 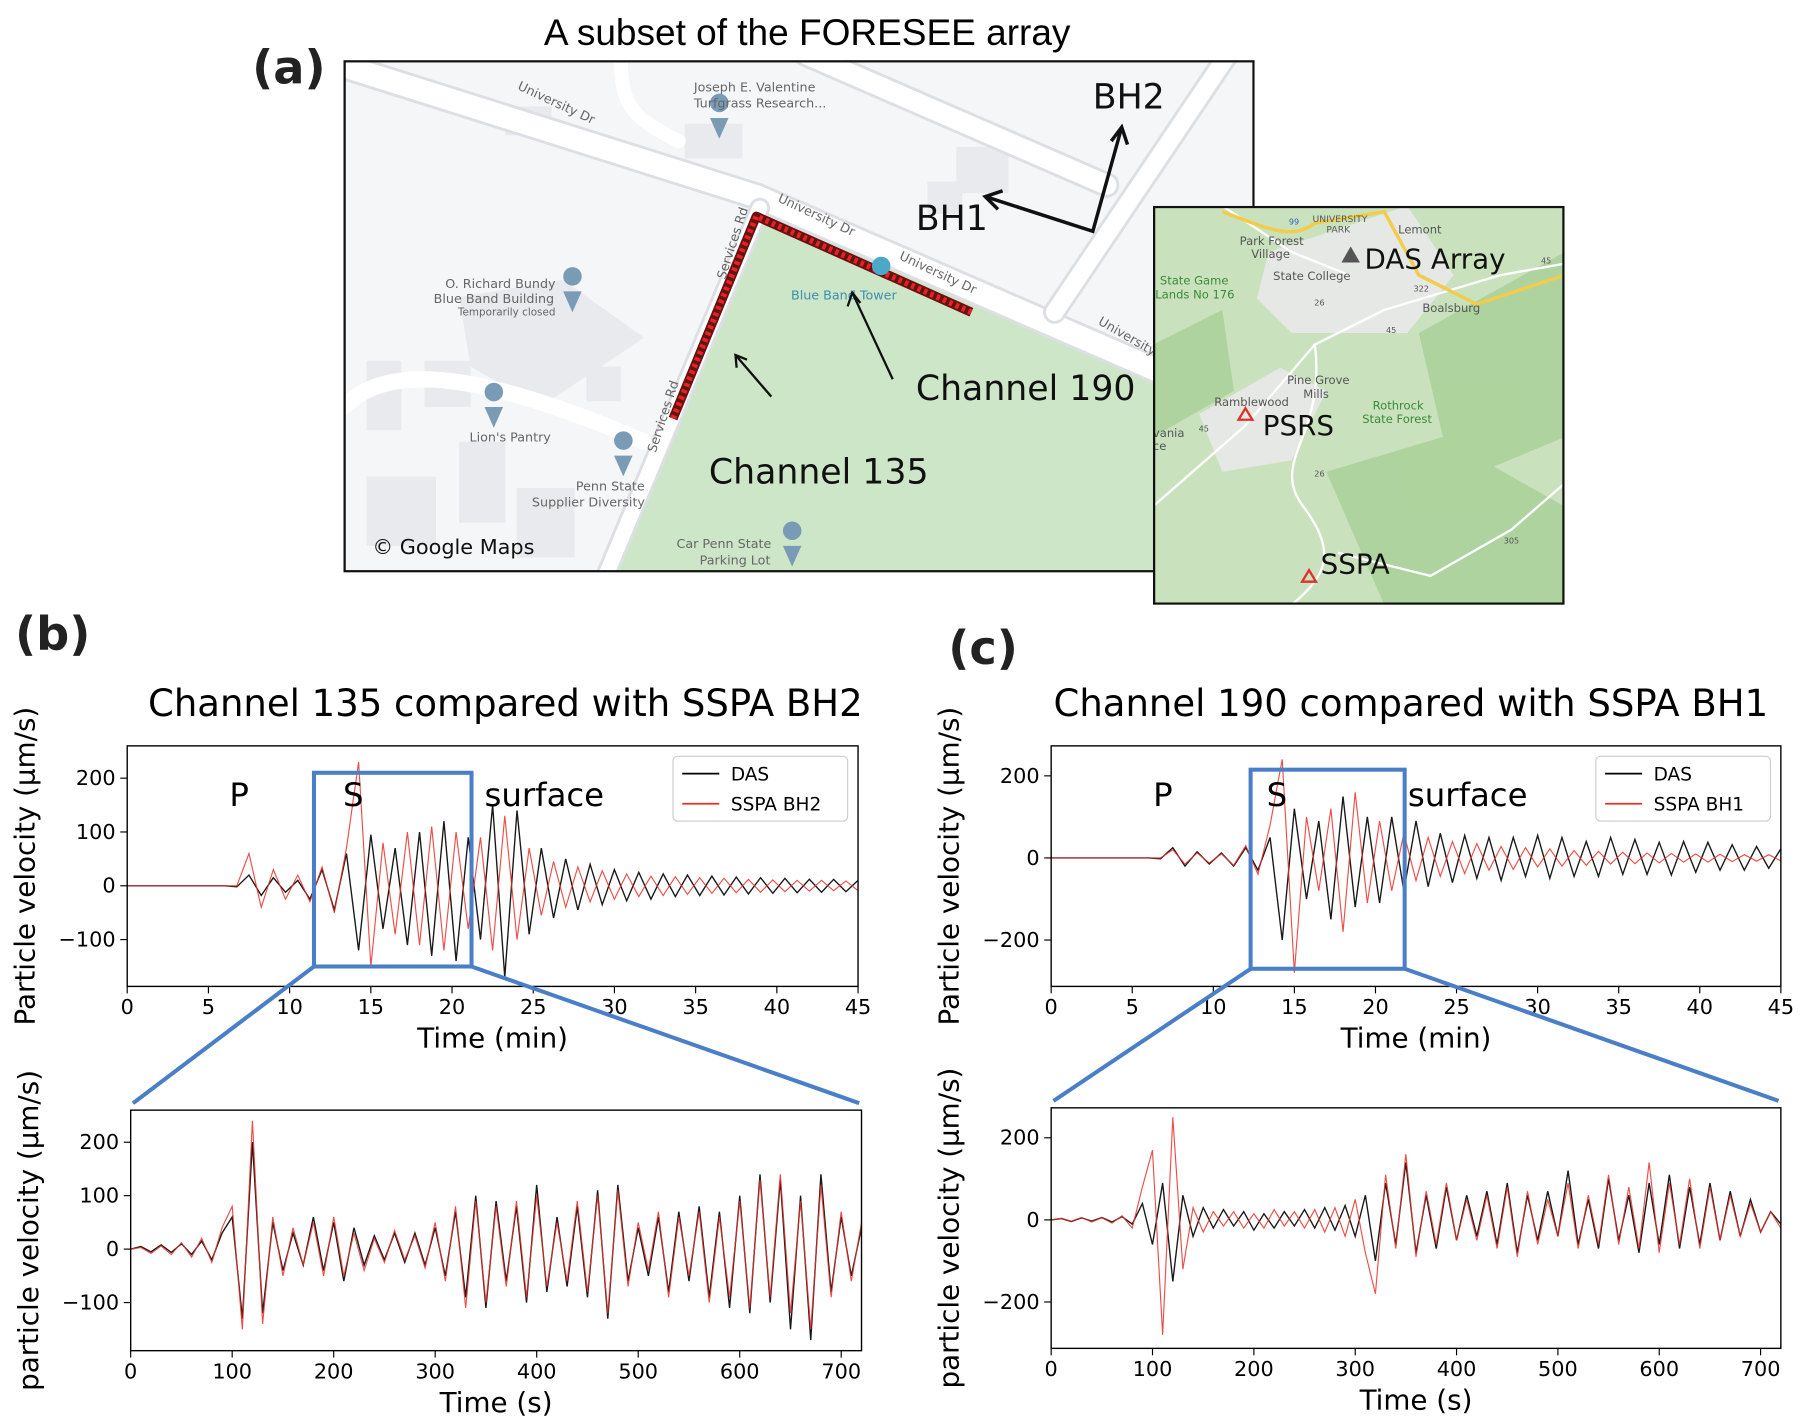 I want to click on legend: DAS SSPA BH1, so click(x=1683, y=788).